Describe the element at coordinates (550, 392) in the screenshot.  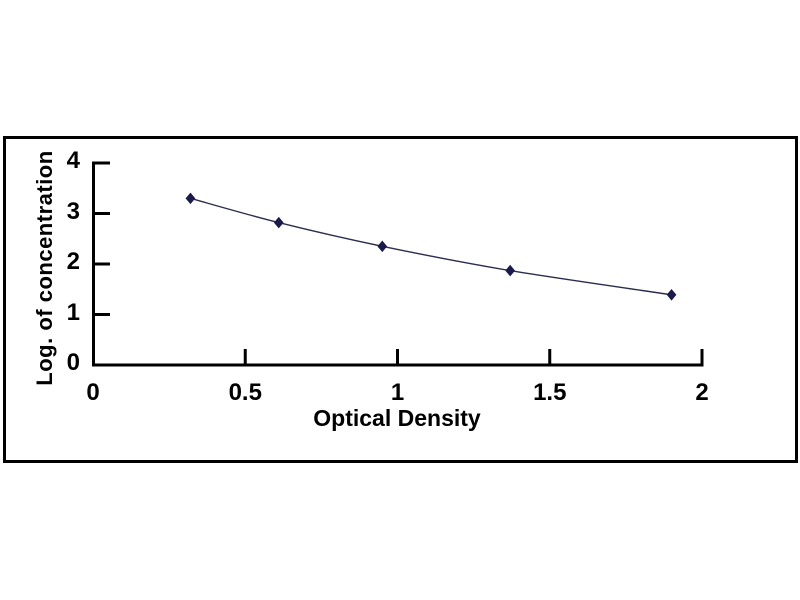
I see `x-tick-label-1.5: 1.5` at that location.